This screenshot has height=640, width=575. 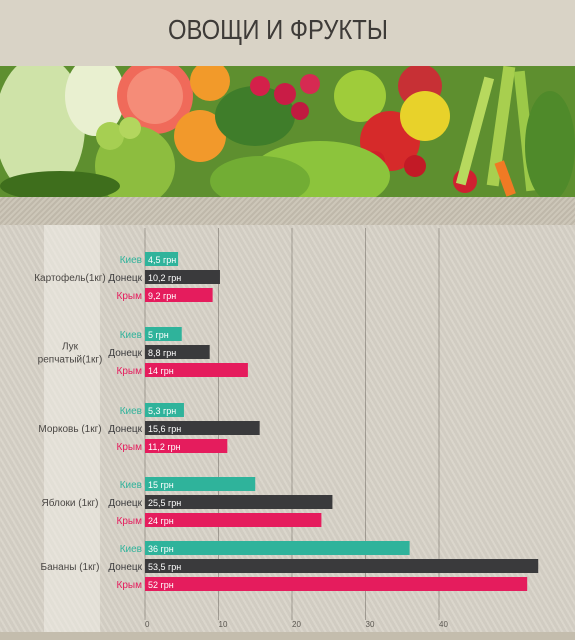 I want to click on x-tick-label: 0, so click(x=147, y=624).